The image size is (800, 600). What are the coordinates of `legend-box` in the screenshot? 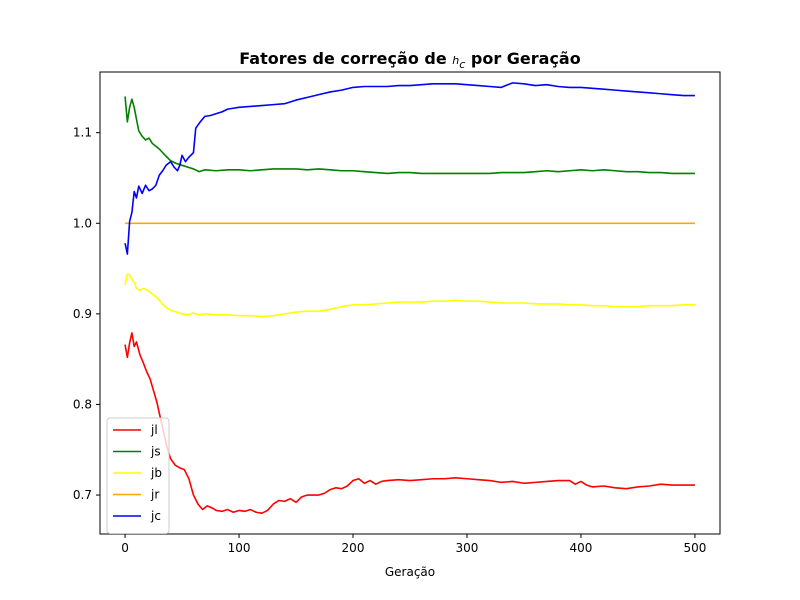 It's located at (138, 475).